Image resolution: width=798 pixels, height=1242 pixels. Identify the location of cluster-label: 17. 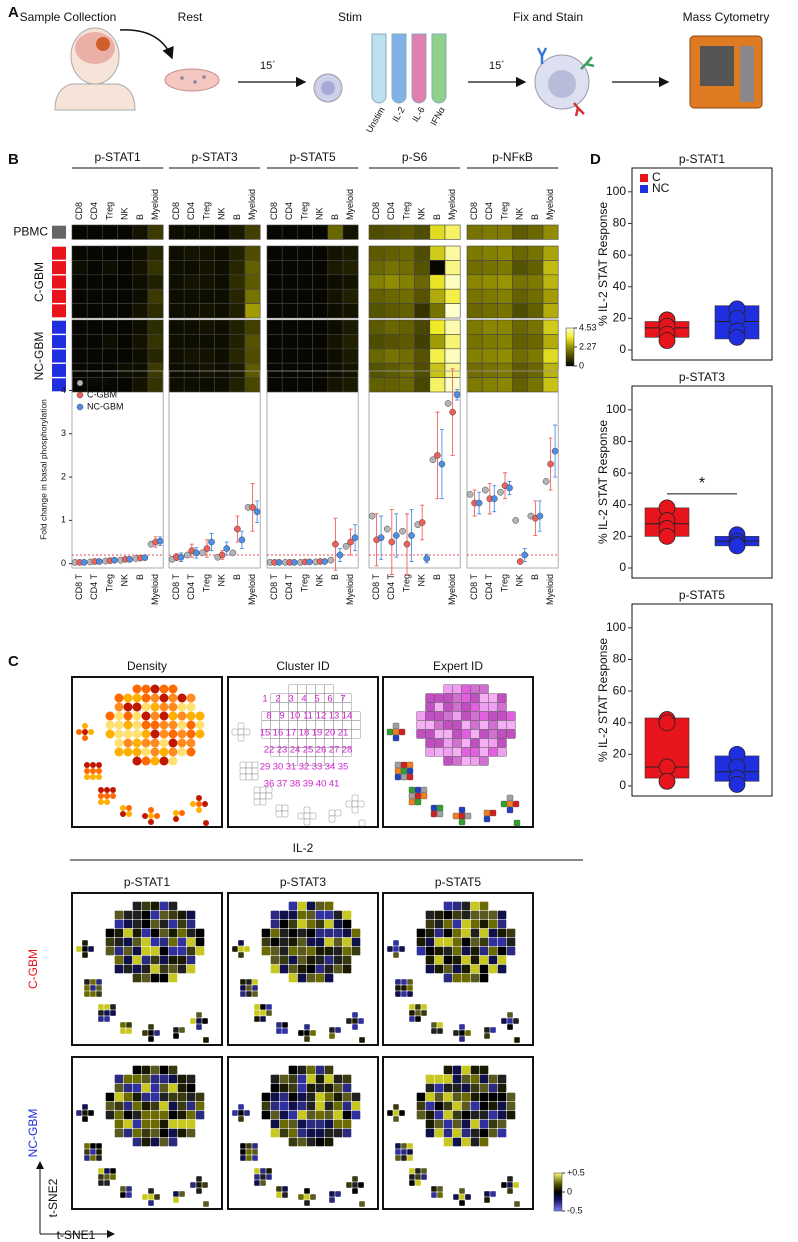
(291, 733).